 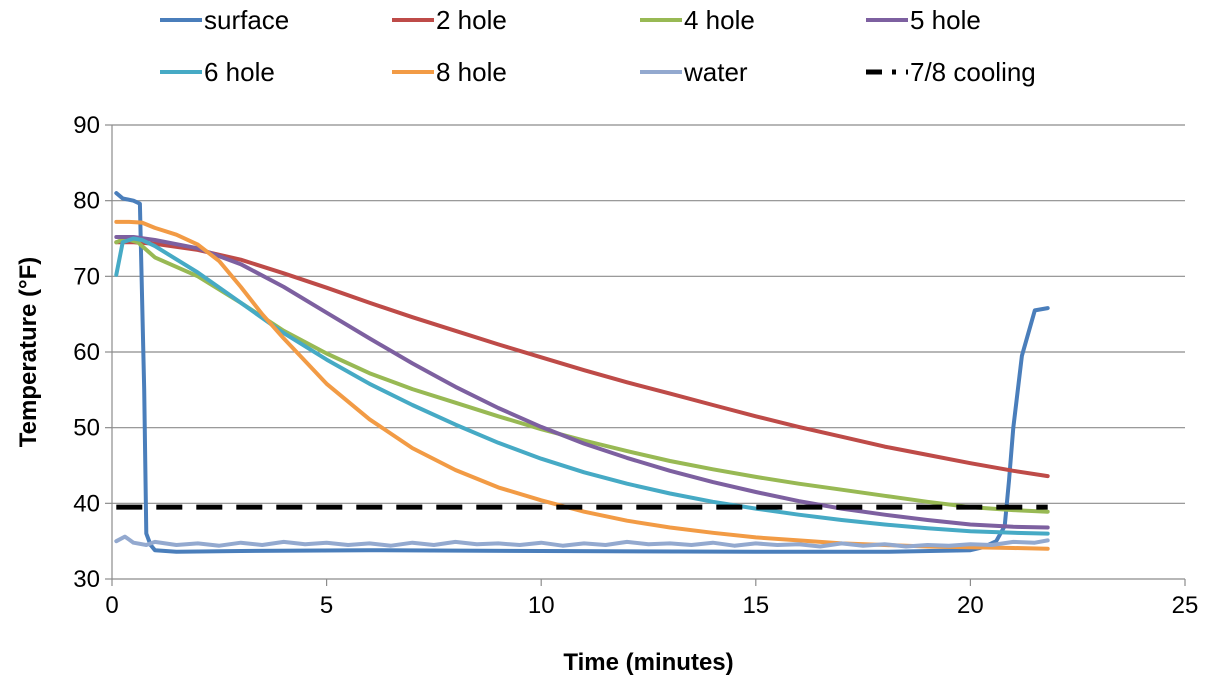 I want to click on legend-item: 4 hole, so click(x=697, y=20).